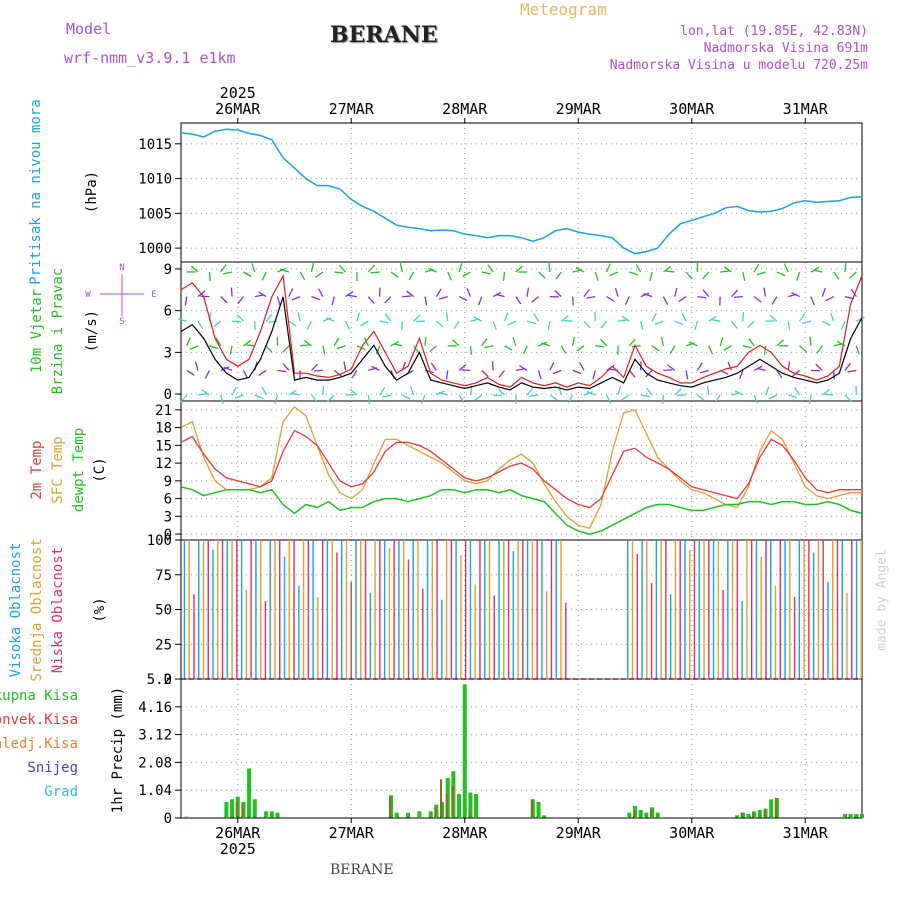  Describe the element at coordinates (521, 191) in the screenshot. I see `pressure-series-line` at that location.